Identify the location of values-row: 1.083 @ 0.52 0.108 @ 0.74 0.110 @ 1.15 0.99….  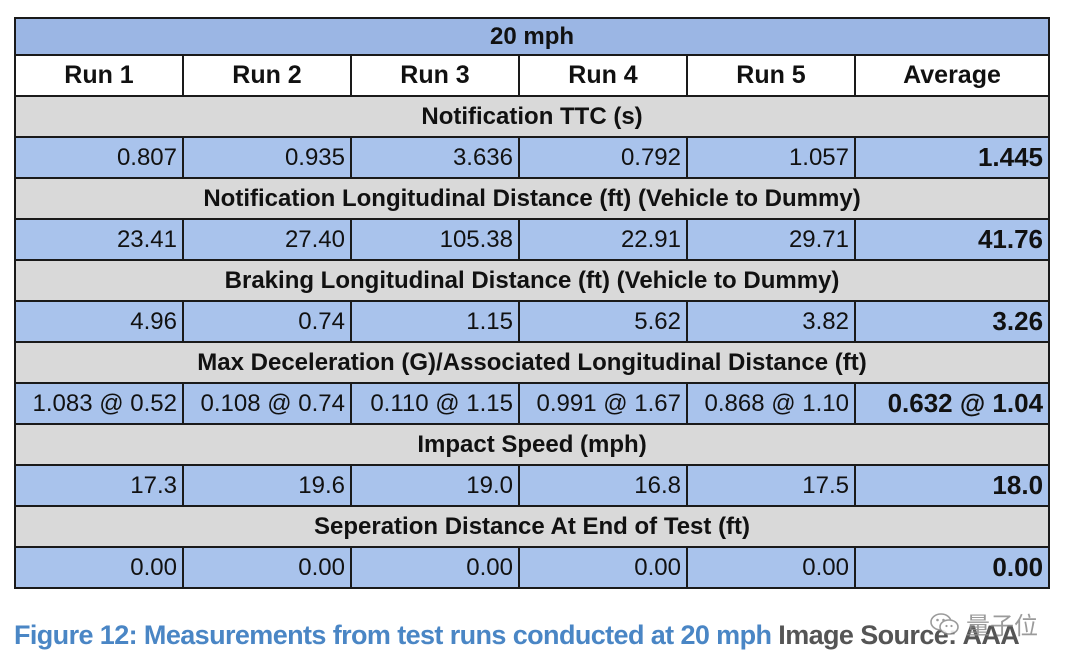
(532, 403).